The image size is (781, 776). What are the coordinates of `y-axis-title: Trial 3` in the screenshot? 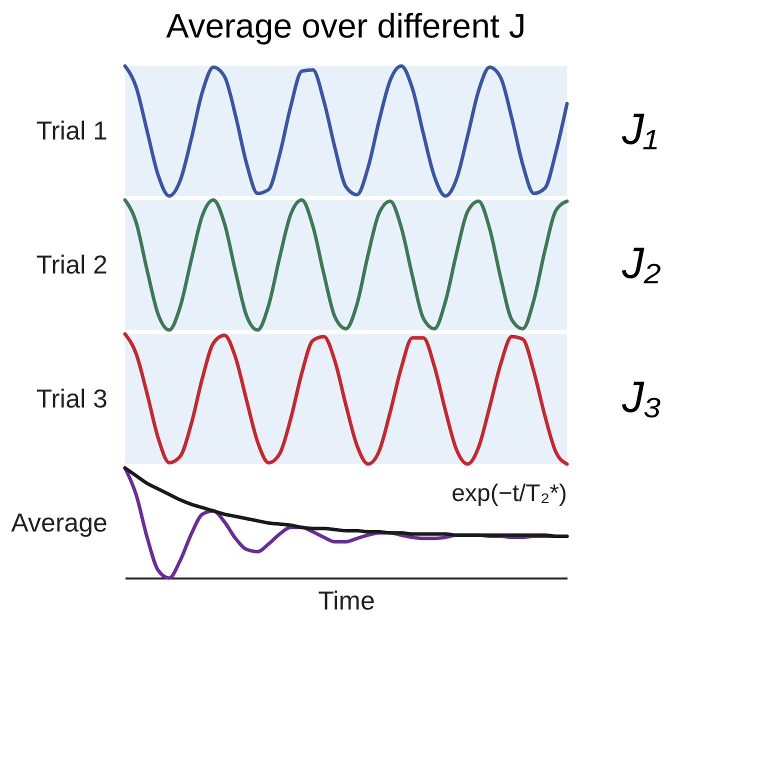 It's located at (72, 399).